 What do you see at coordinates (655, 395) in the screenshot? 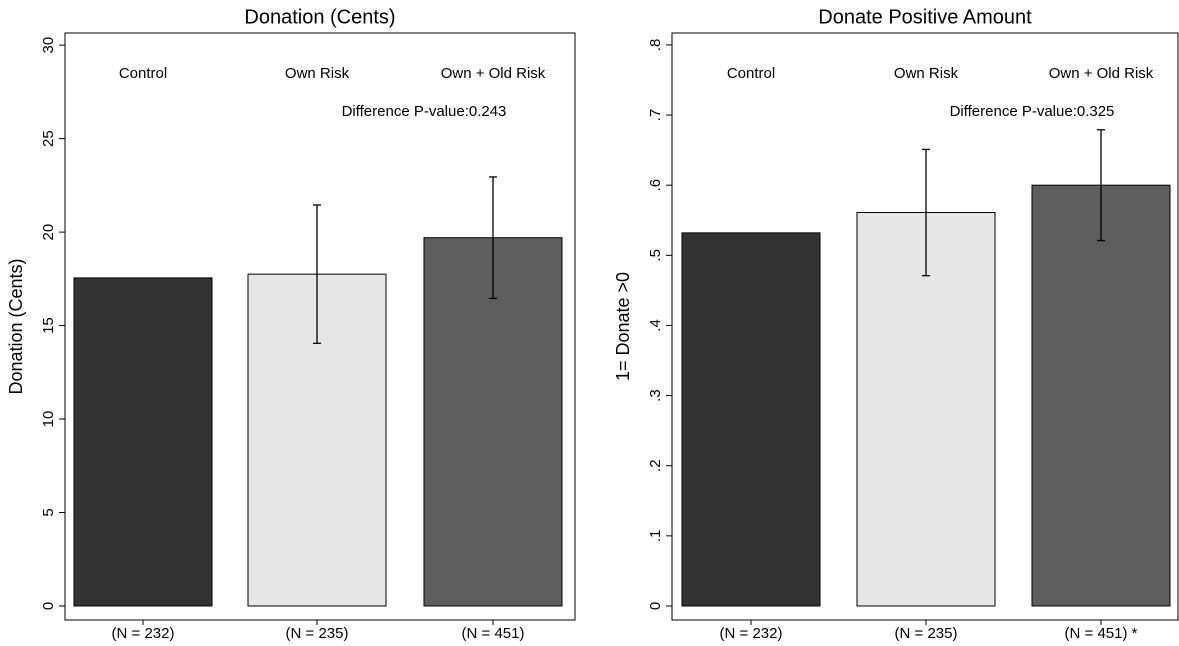
I see `y-tick-label: .3` at bounding box center [655, 395].